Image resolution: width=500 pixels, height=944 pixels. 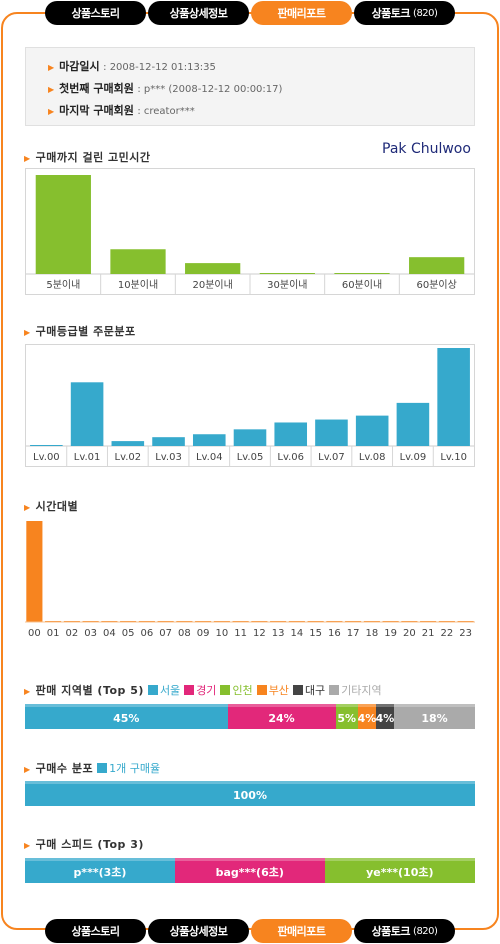 I want to click on tick-label: 06, so click(x=147, y=633).